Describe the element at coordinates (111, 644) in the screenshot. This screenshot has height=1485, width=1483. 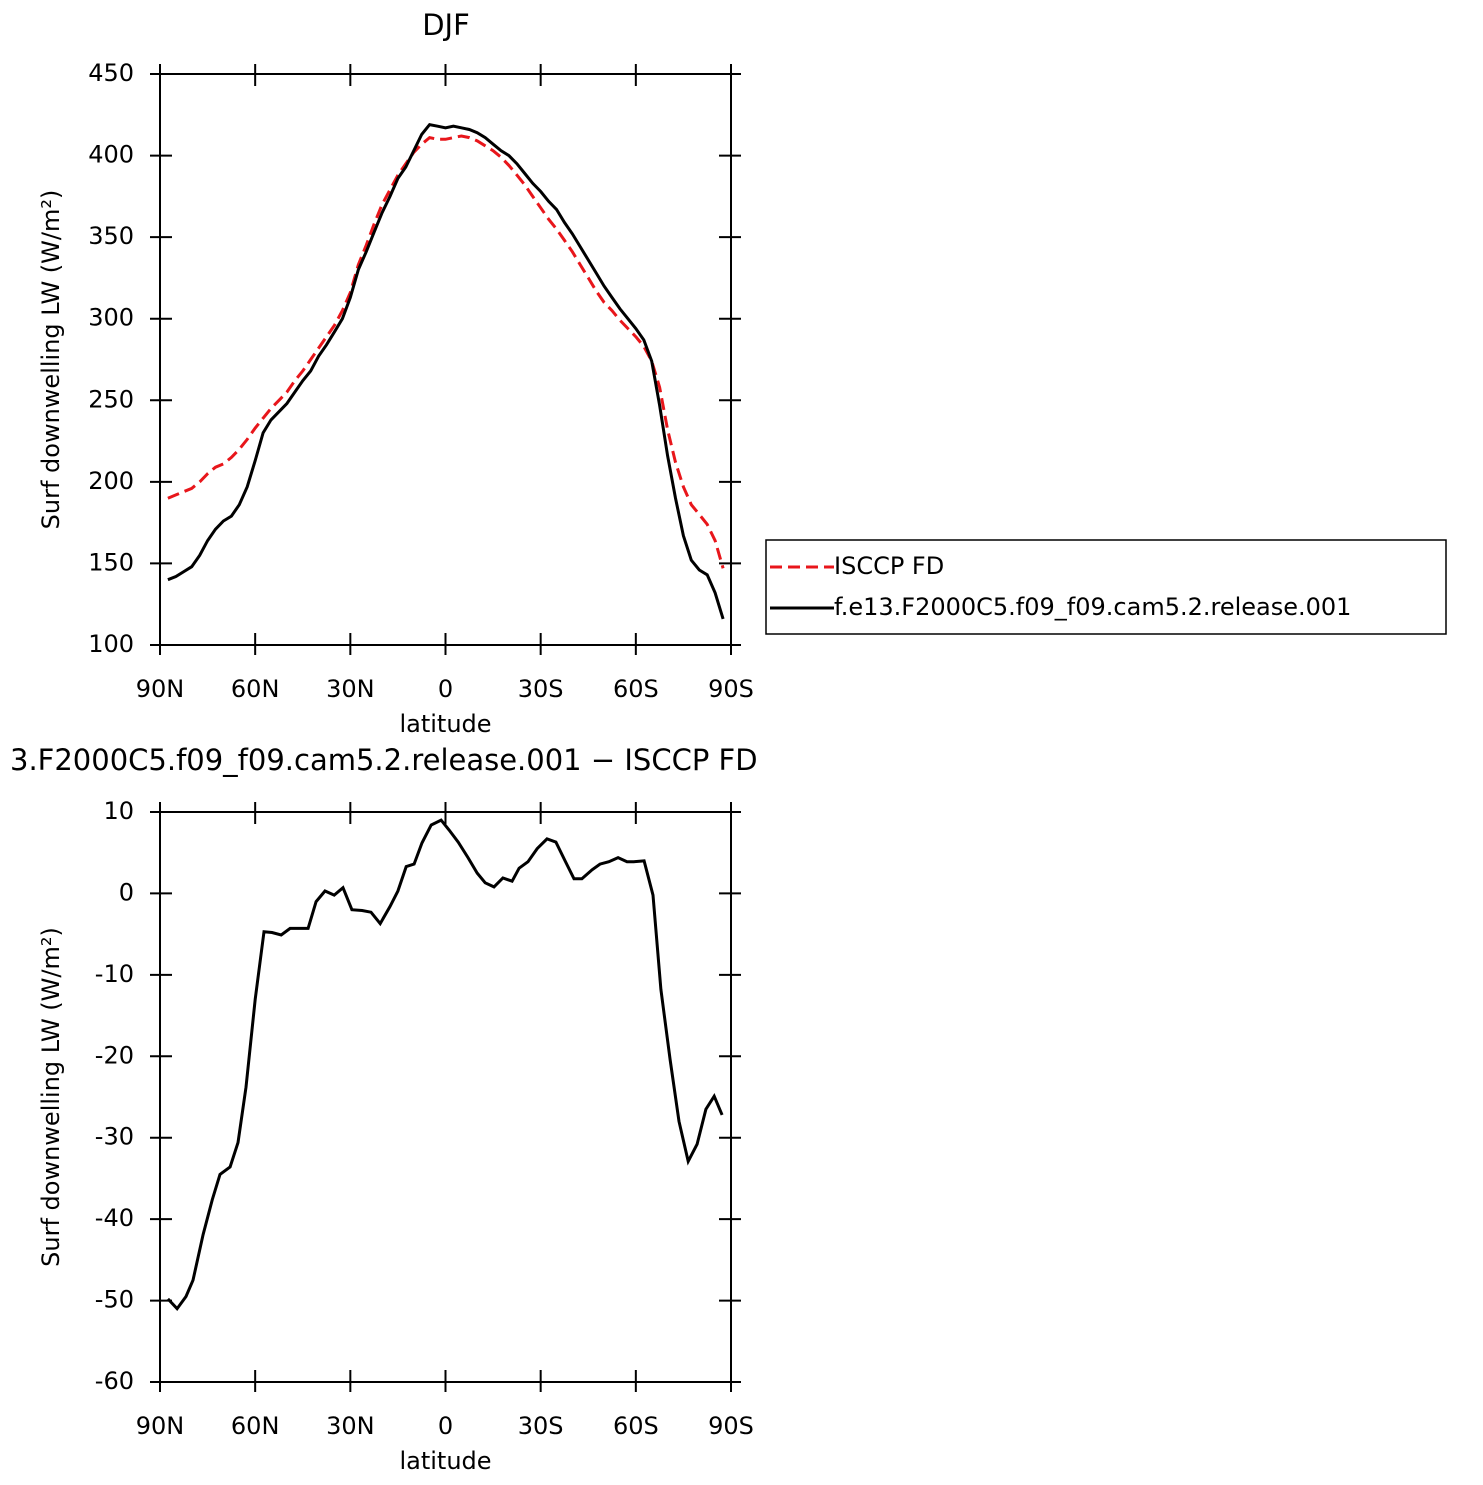
I see `y-tick-label: 100` at that location.